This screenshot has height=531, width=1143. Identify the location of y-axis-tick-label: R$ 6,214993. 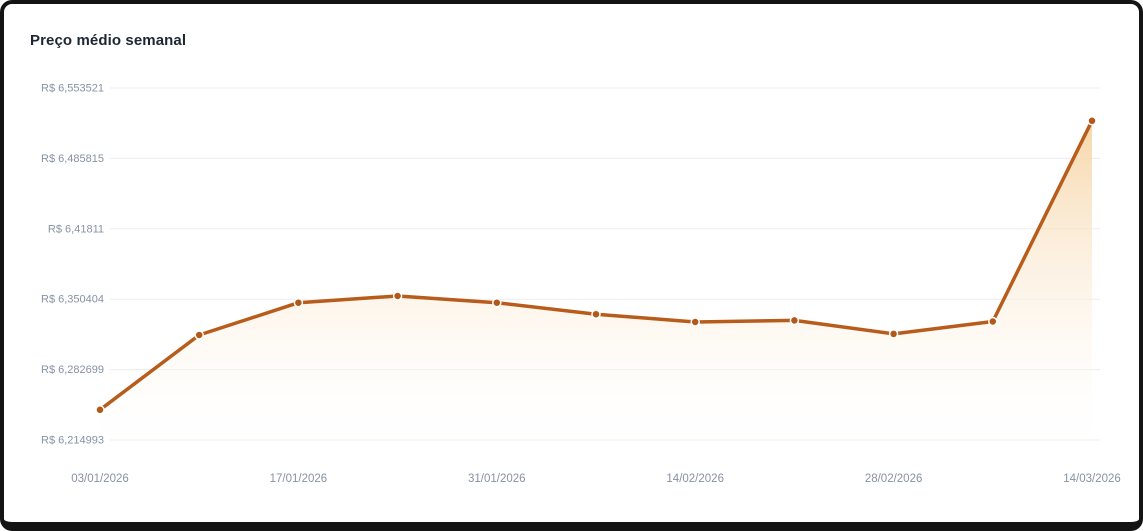
(72, 441).